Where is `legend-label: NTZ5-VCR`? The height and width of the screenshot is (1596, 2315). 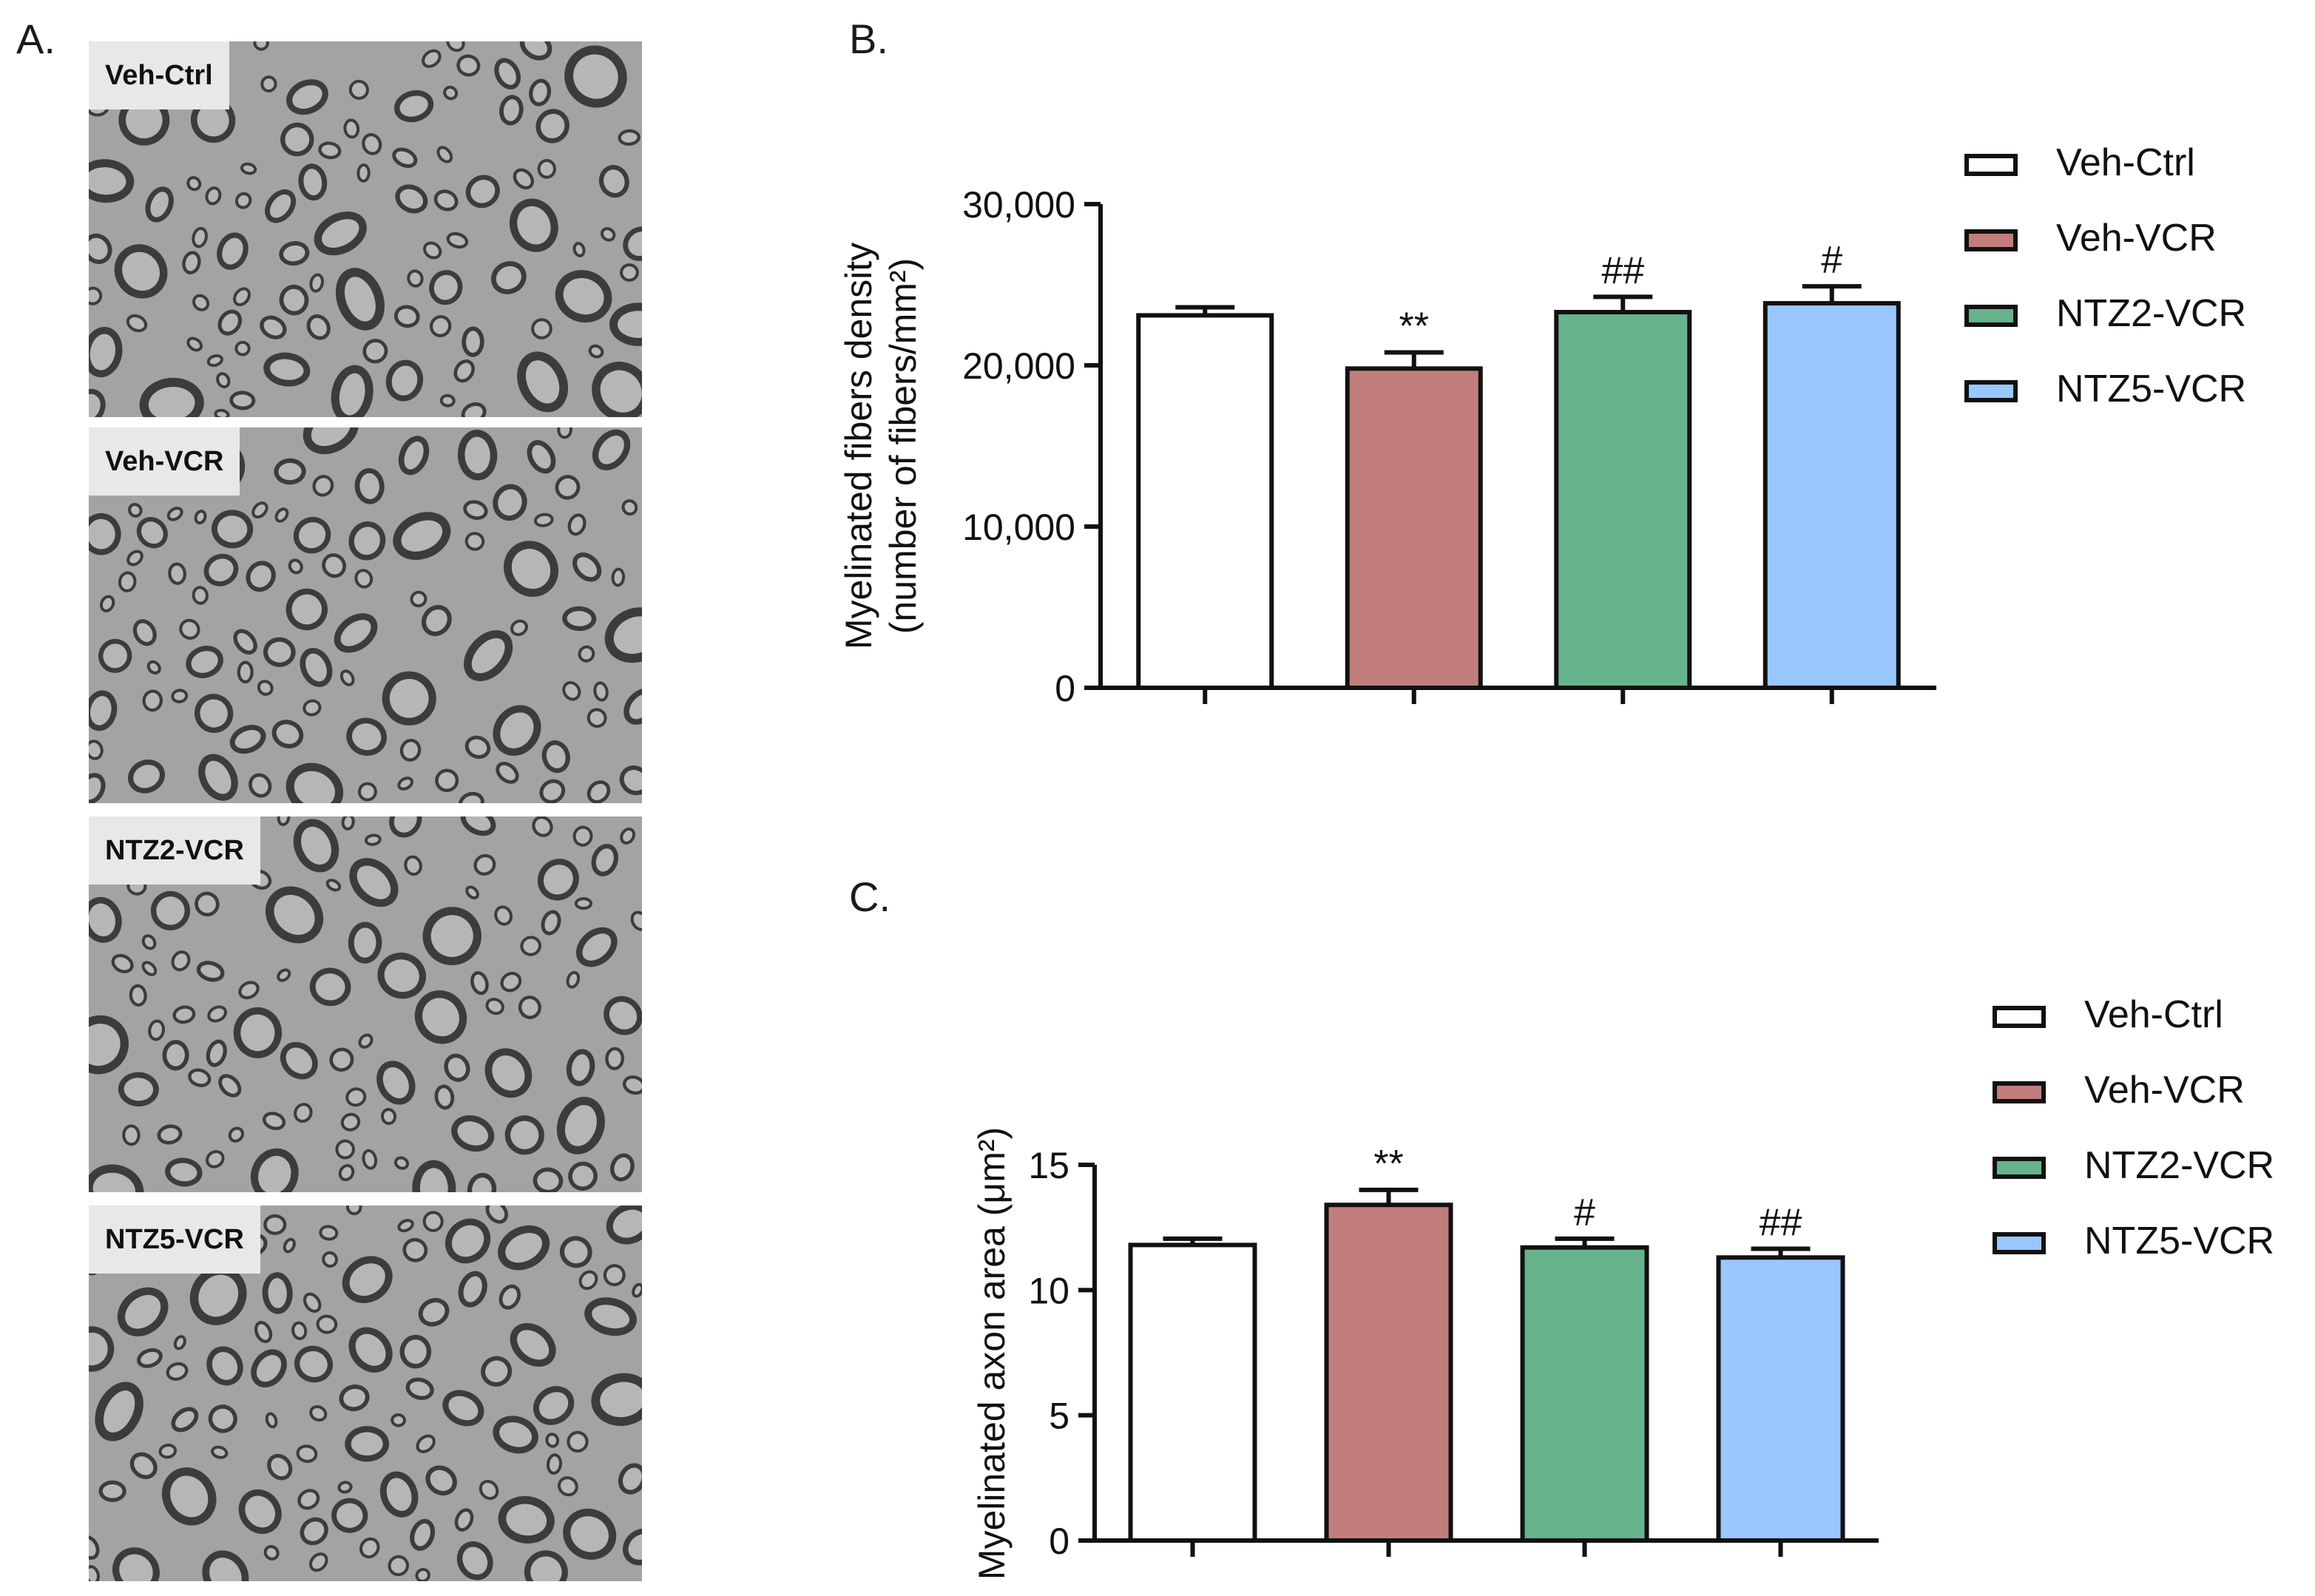
legend-label: NTZ5-VCR is located at coordinates (2151, 389).